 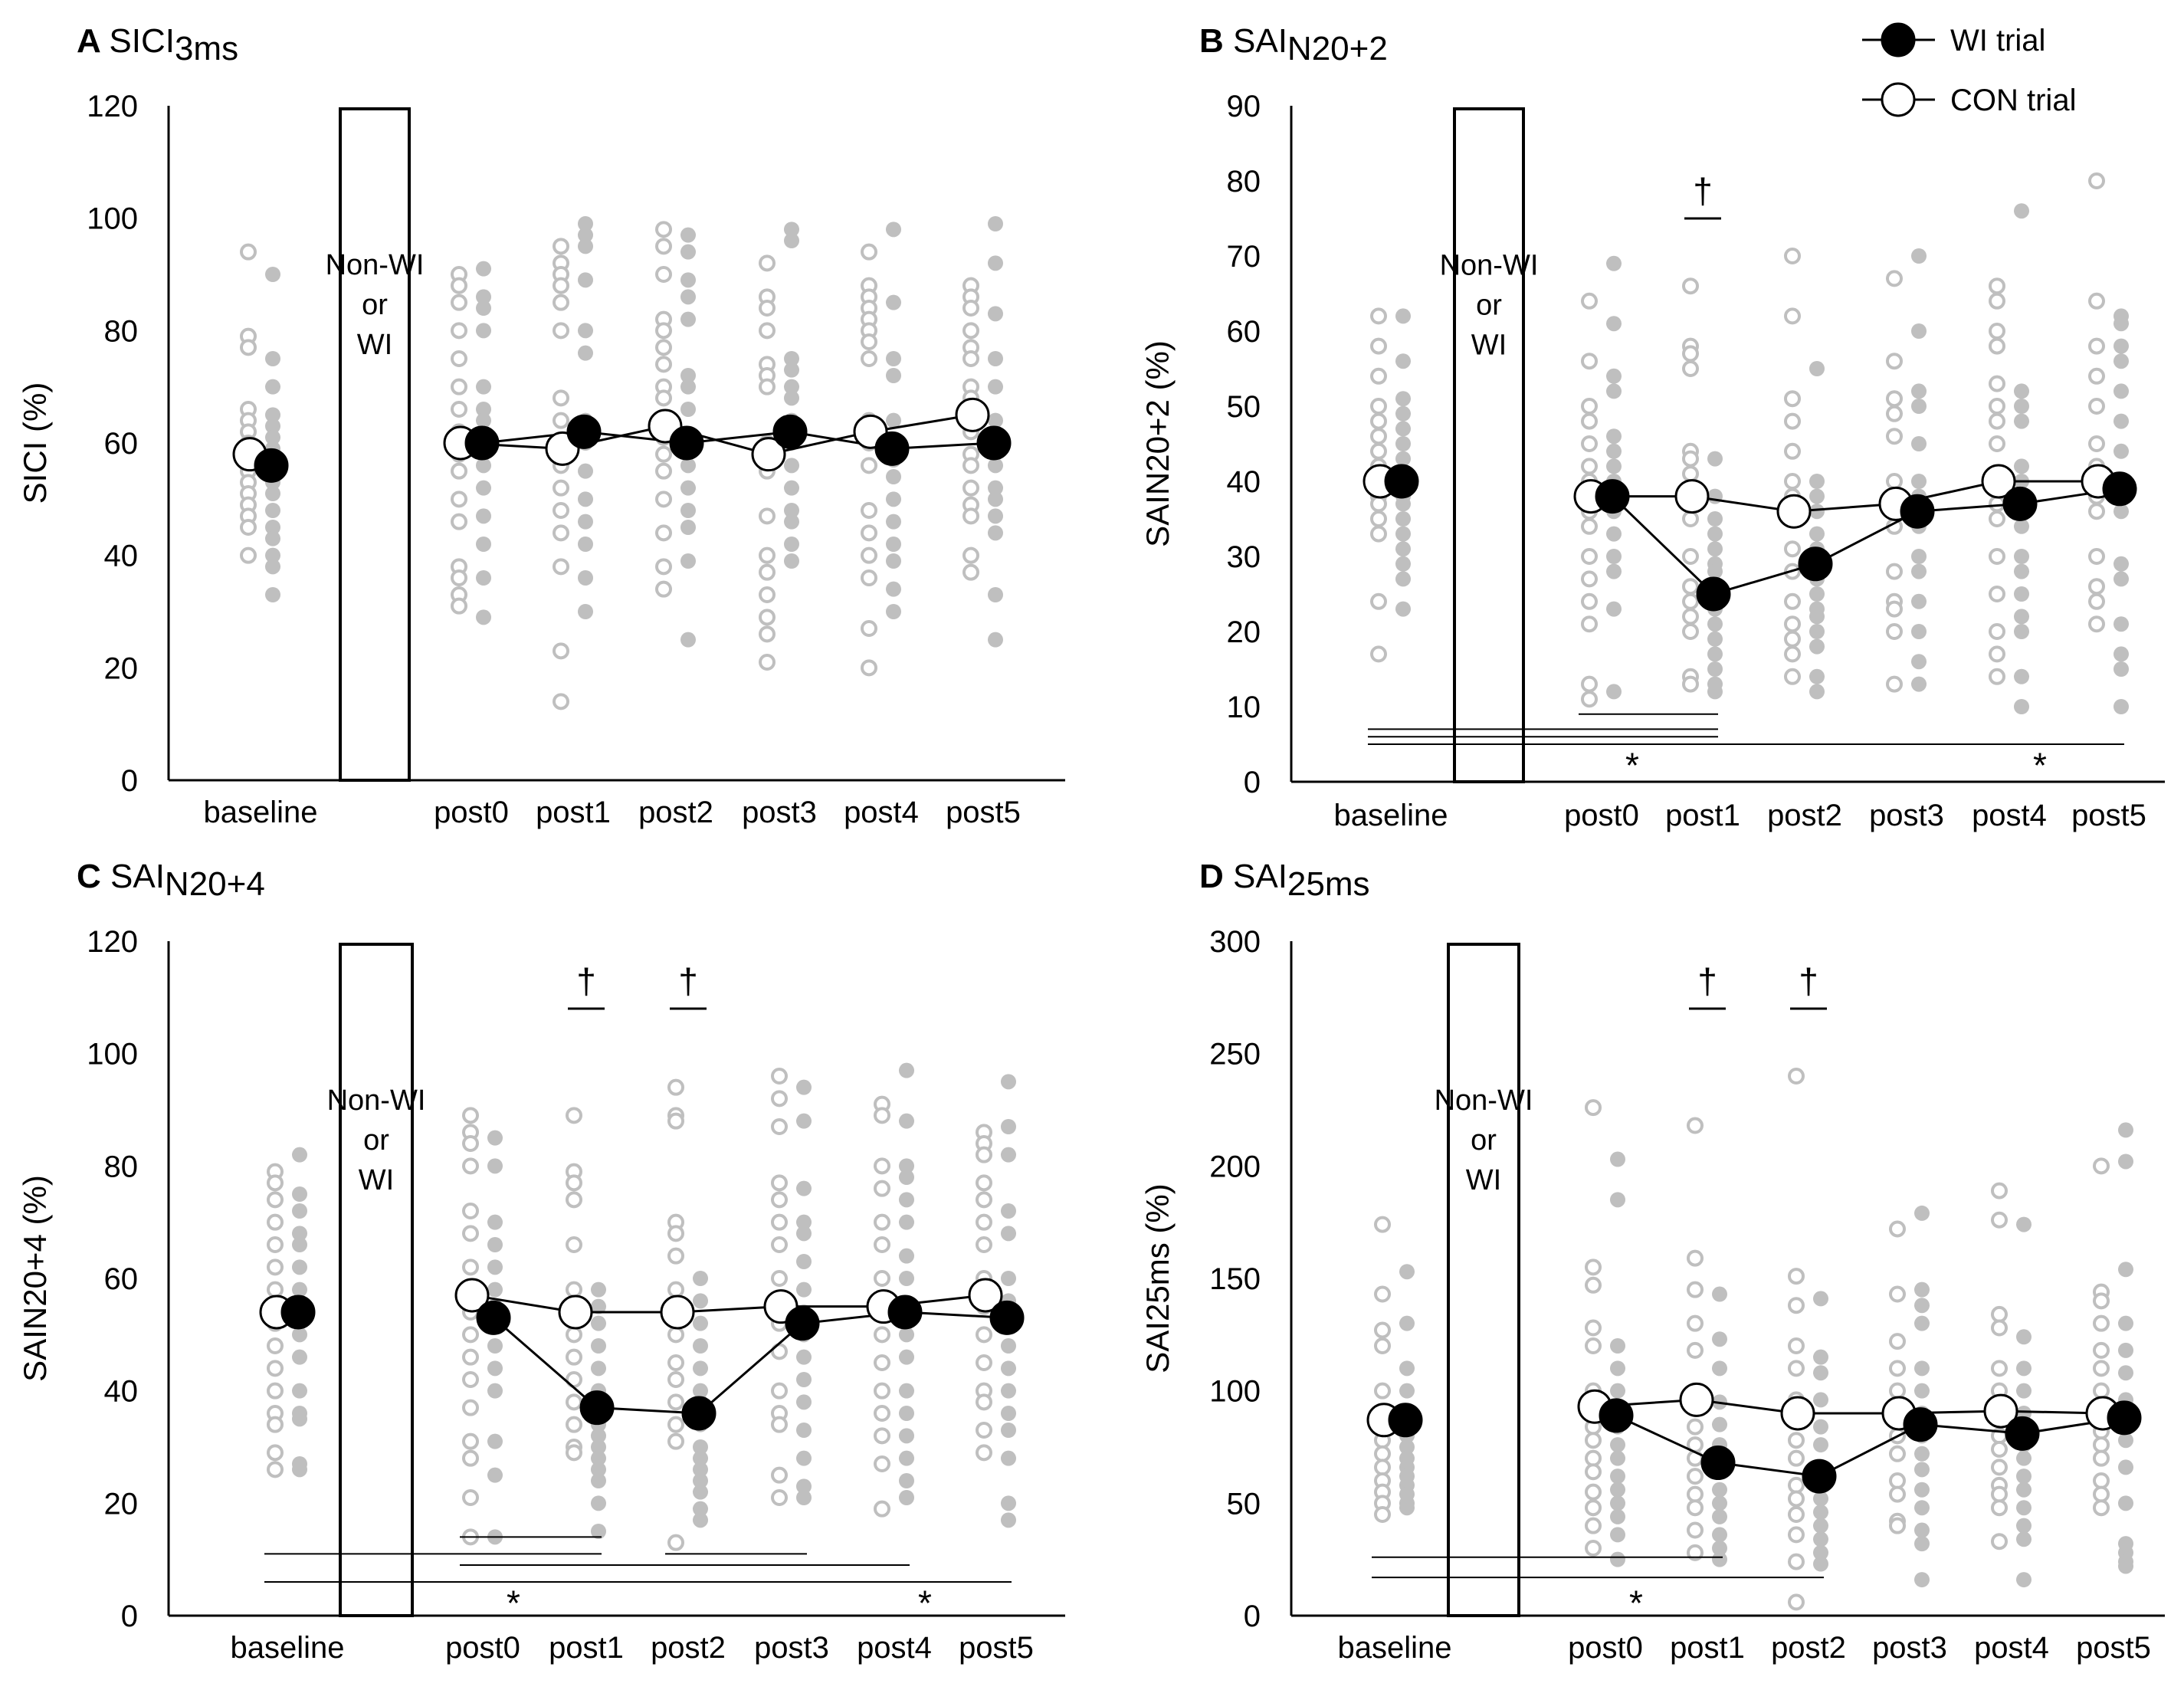 What do you see at coordinates (121, 444) in the screenshot?
I see `y-tick-label: 60` at bounding box center [121, 444].